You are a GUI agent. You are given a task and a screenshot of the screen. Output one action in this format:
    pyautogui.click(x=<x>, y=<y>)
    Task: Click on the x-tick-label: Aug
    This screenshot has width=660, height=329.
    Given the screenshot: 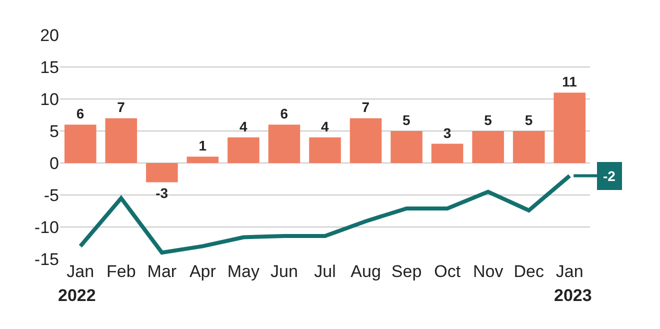 What is the action you would take?
    pyautogui.click(x=365, y=271)
    